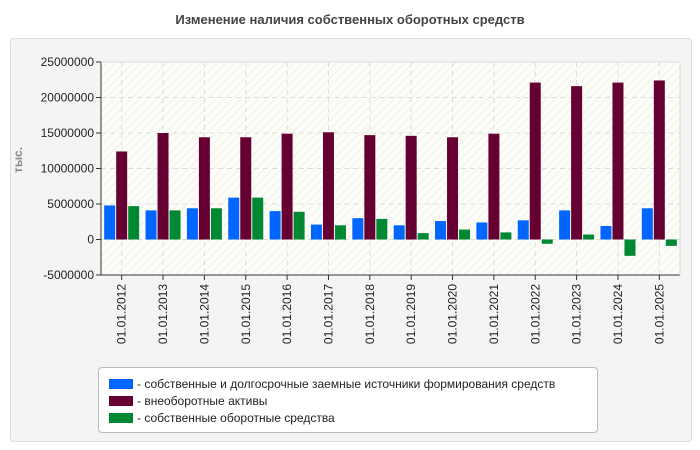  Describe the element at coordinates (68, 275) in the screenshot. I see `y-tick-label: -5000000` at that location.